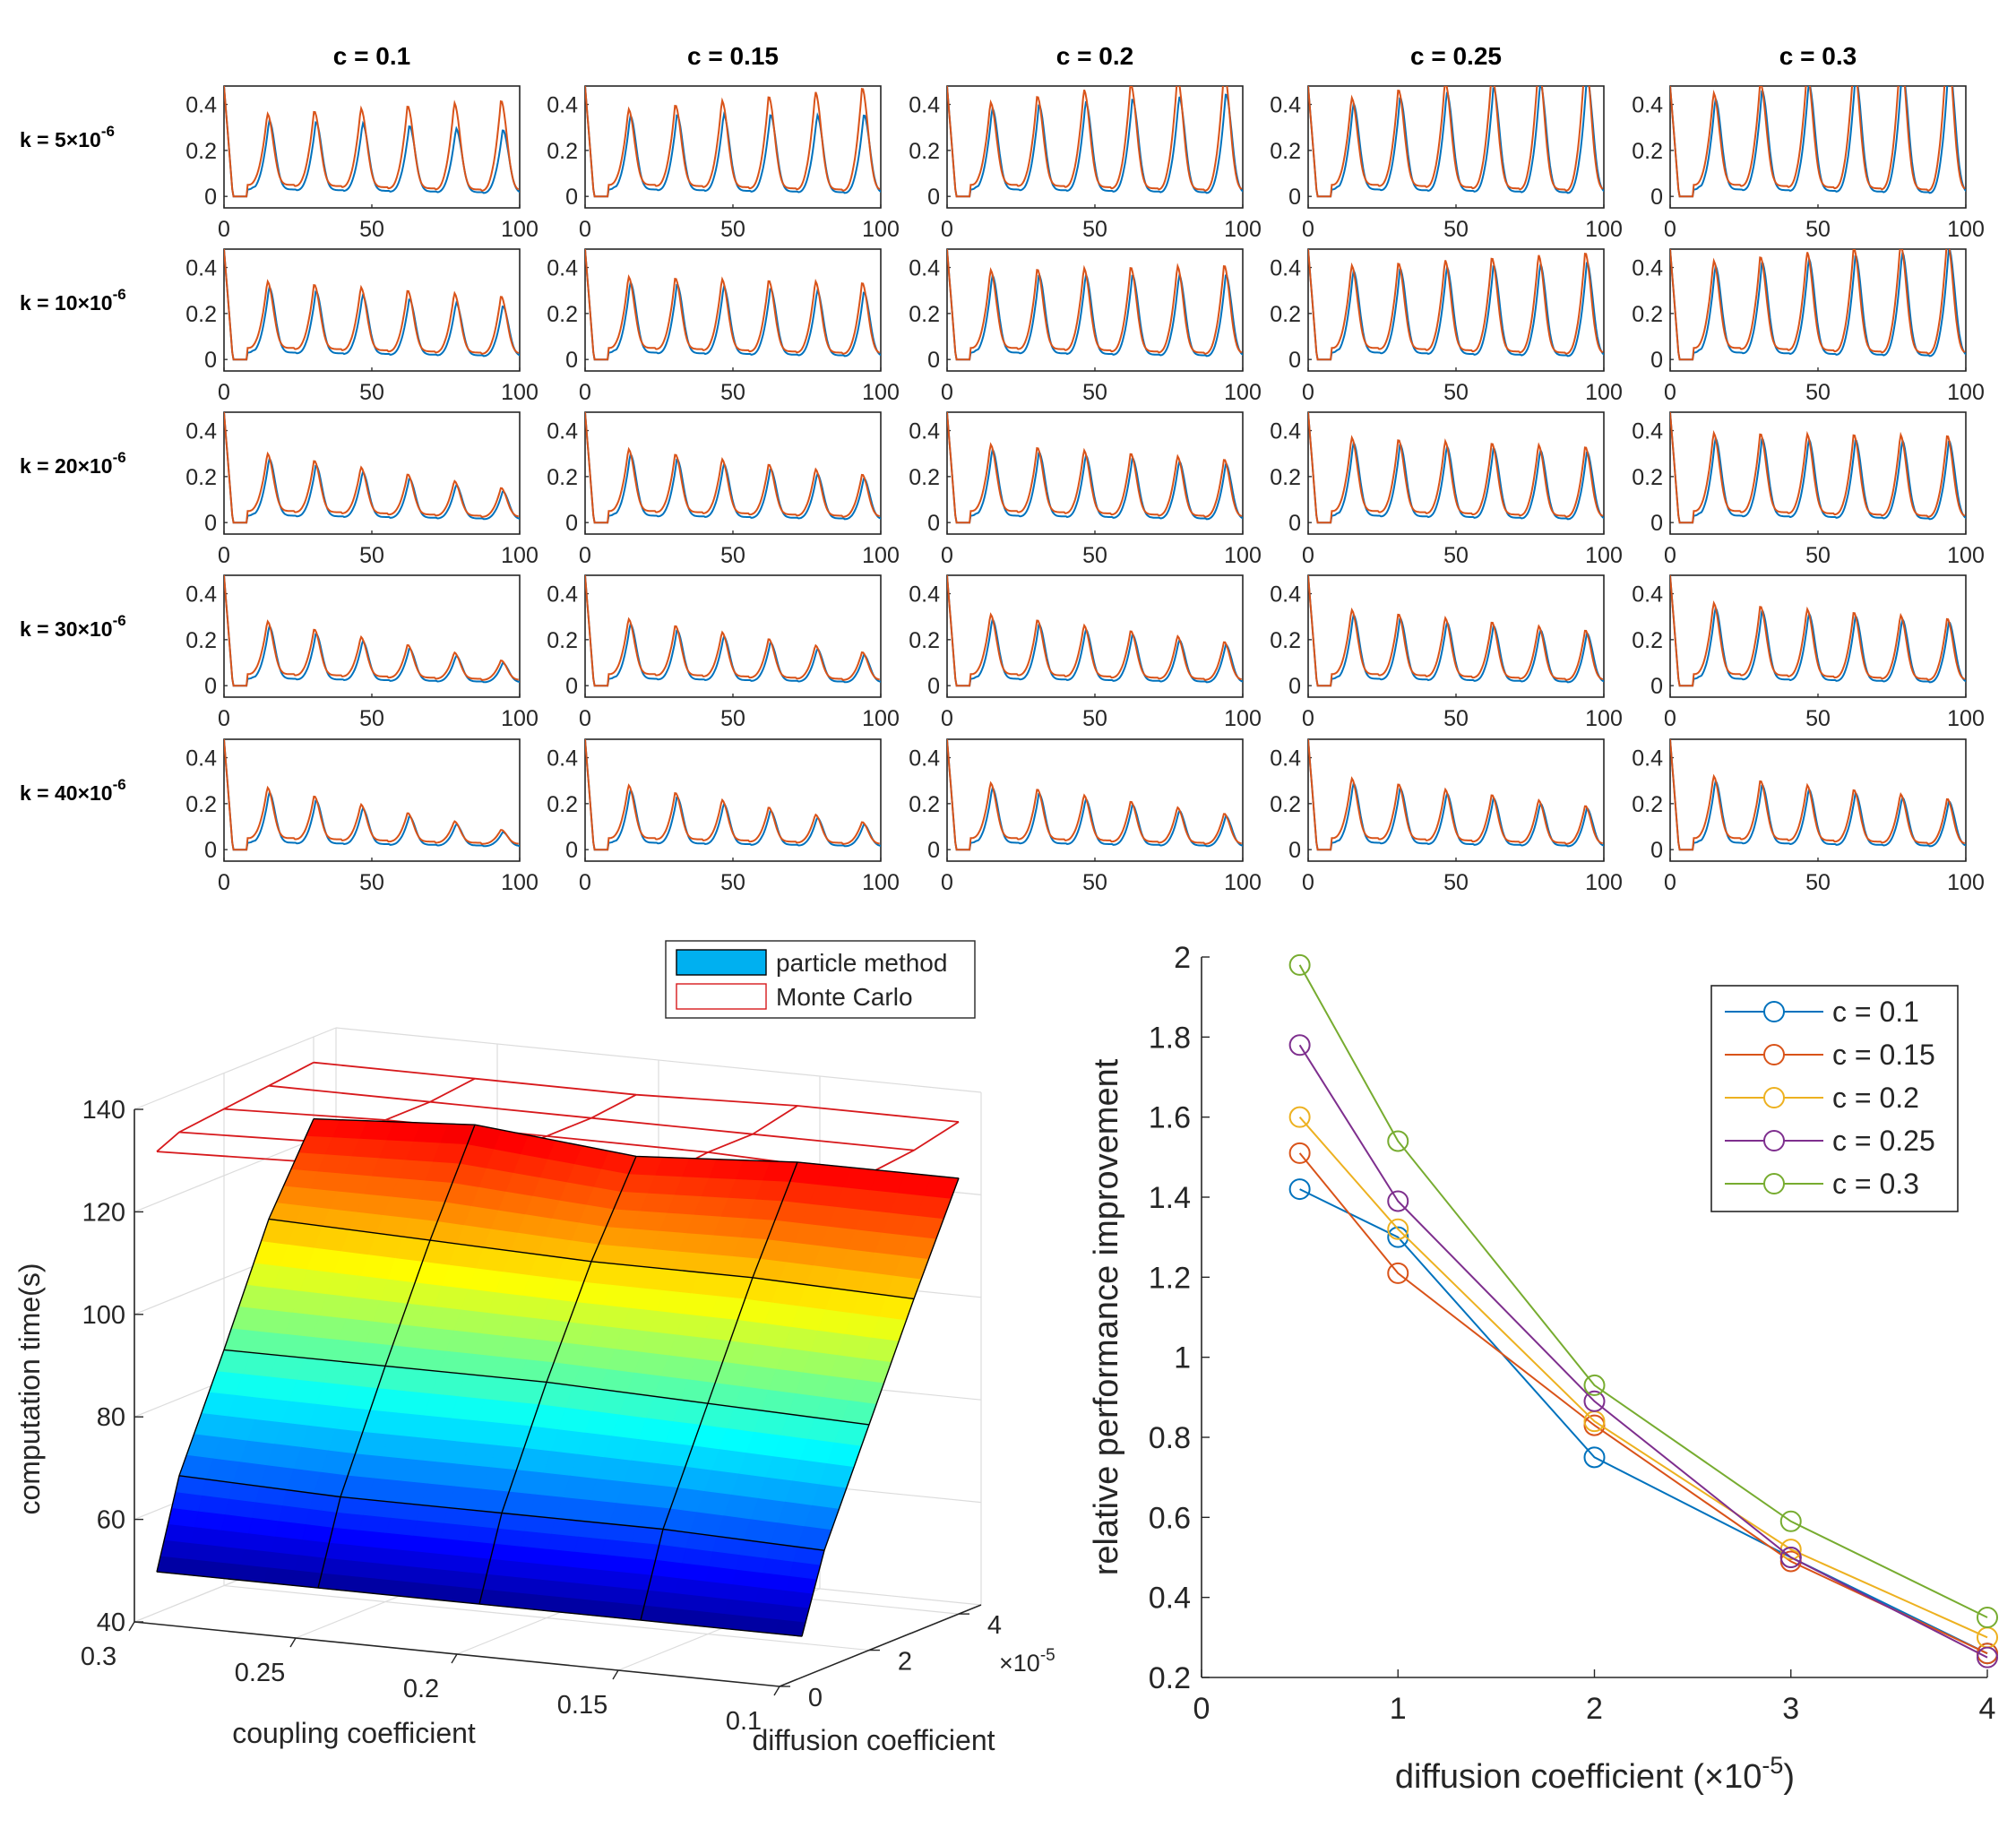 The image size is (2016, 1828). What do you see at coordinates (1595, 1774) in the screenshot?
I see `x-axis-label: diffusion coefficient (×10-5)` at bounding box center [1595, 1774].